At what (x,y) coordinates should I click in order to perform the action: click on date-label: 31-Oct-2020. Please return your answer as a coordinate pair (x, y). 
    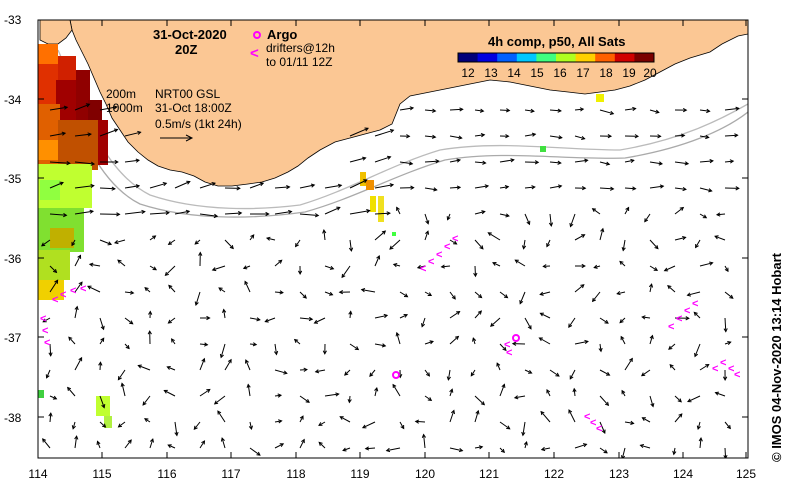
    Looking at the image, I should click on (190, 34).